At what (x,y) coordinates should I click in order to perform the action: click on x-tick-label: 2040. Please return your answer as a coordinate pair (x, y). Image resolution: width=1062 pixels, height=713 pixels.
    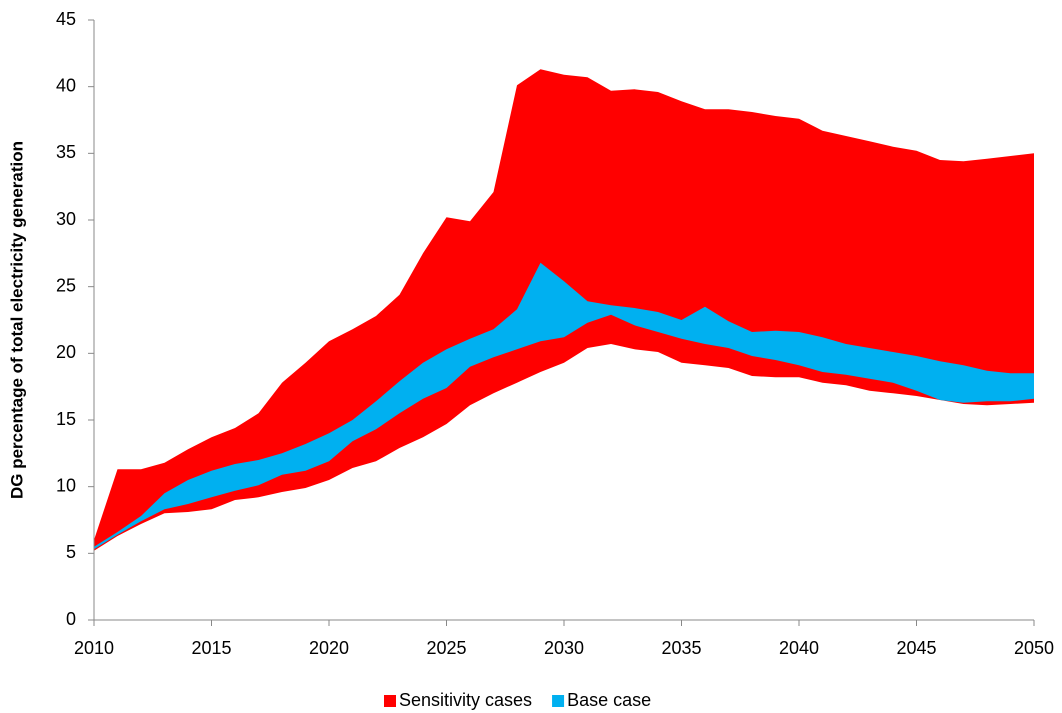
    Looking at the image, I should click on (799, 648).